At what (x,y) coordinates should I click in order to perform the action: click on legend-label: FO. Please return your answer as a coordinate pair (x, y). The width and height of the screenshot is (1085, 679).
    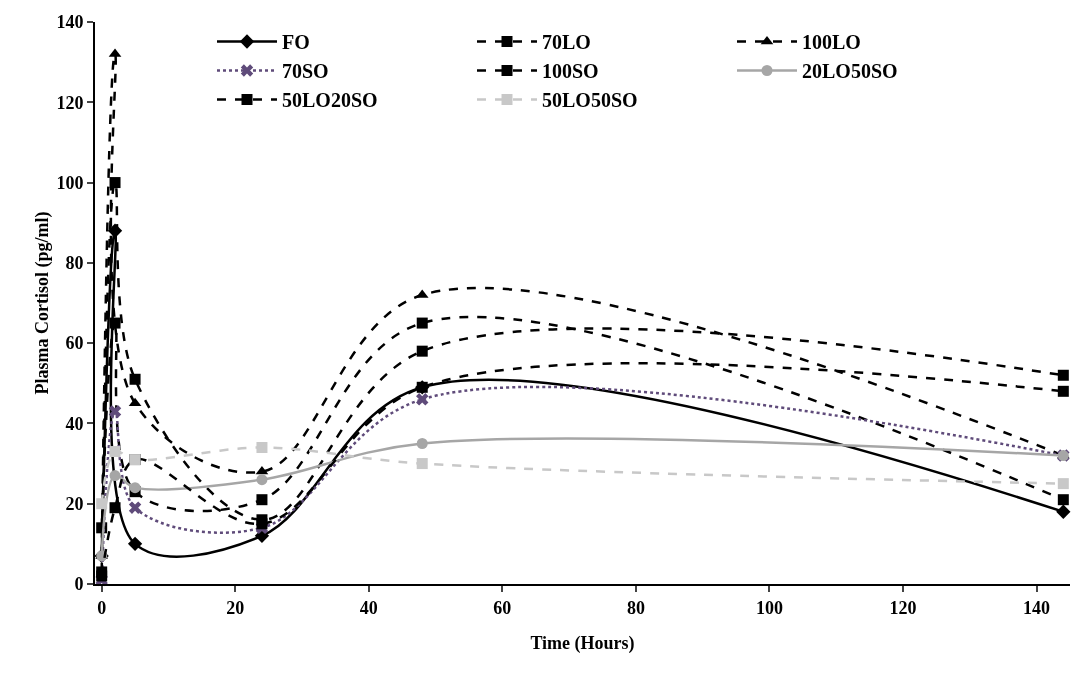
    Looking at the image, I should click on (296, 42).